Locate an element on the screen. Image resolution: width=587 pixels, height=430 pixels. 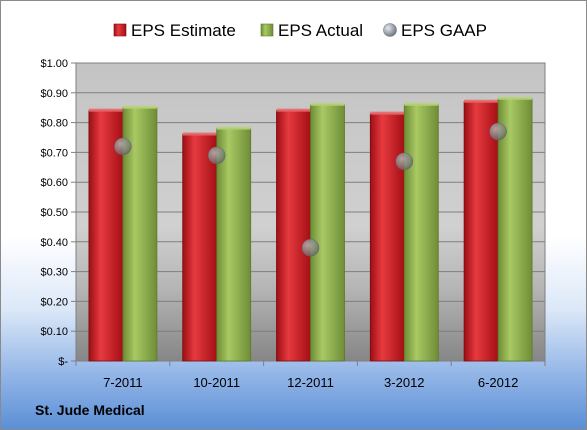
x-tick-label: 3-2012 is located at coordinates (404, 382).